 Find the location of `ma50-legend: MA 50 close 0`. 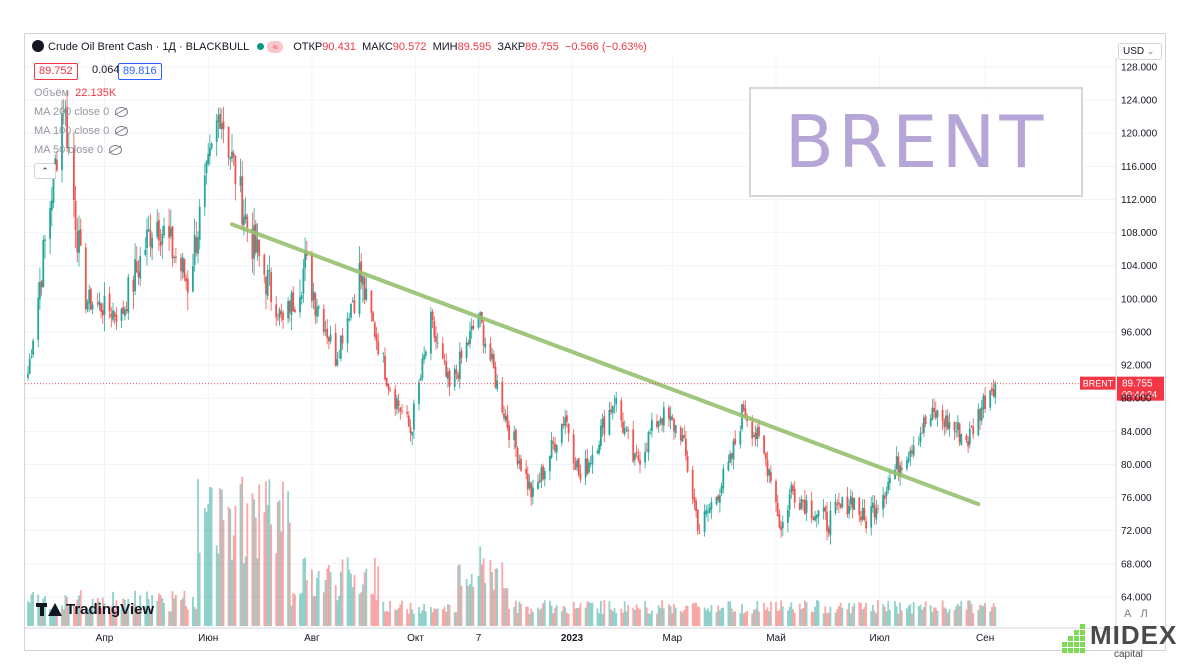

ma50-legend: MA 50 close 0 is located at coordinates (78, 150).